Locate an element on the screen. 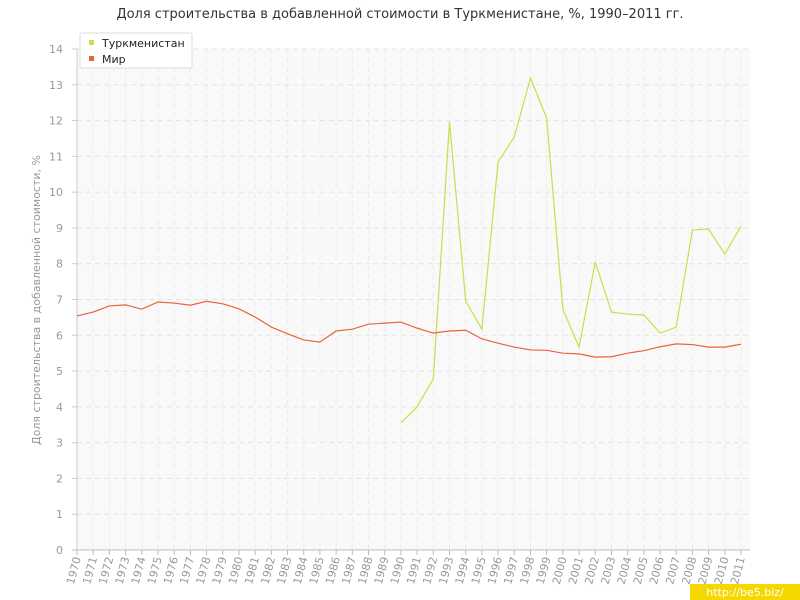 This screenshot has width=800, height=600. y-tick-label: 12 is located at coordinates (56, 121).